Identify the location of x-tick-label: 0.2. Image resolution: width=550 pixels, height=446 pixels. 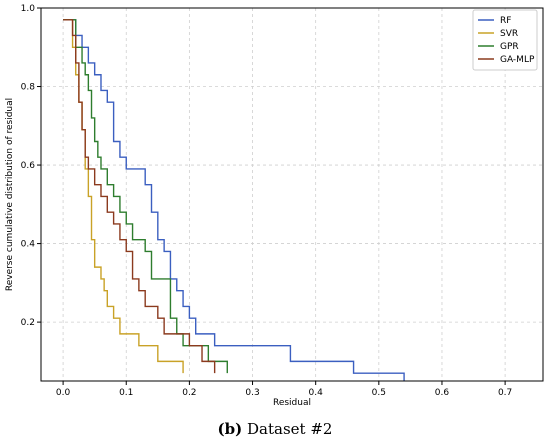
(189, 393).